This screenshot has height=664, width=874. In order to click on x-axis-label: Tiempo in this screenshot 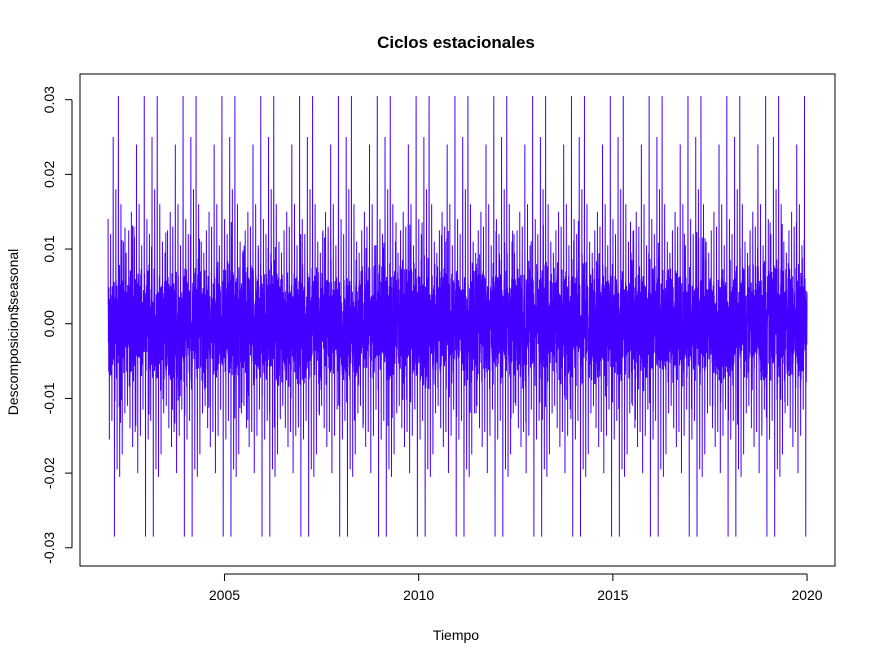, I will do `click(456, 635)`.